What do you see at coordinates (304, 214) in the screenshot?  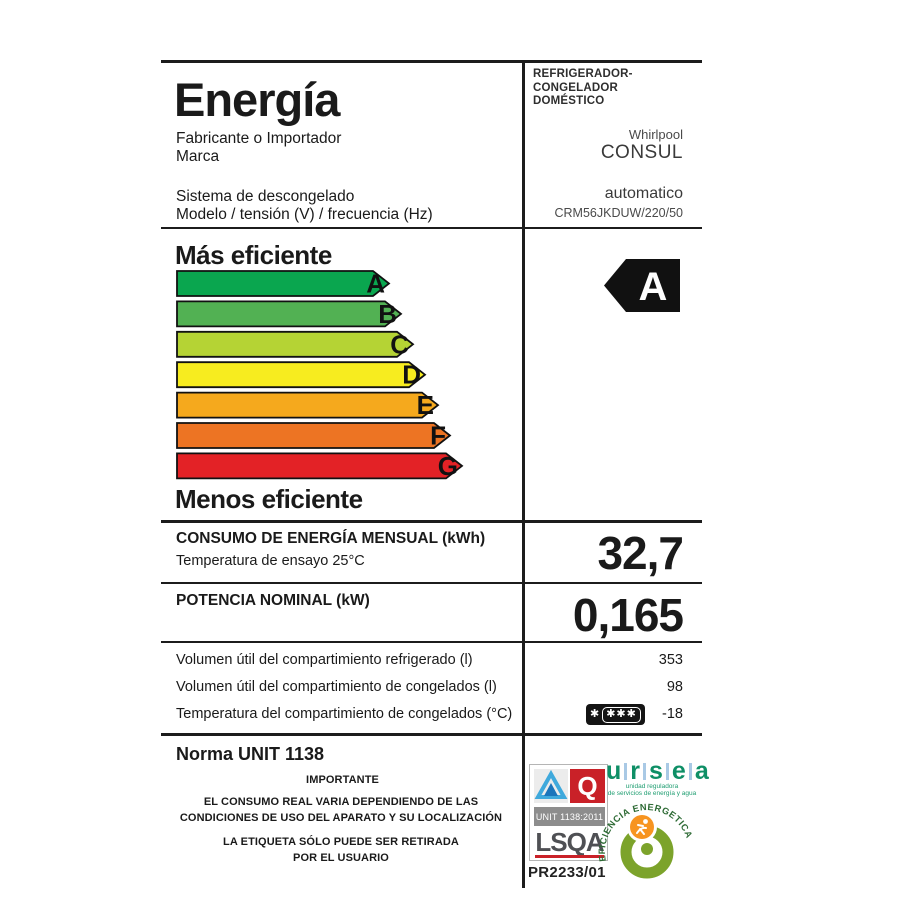 I see `model-label: Modelo / tensión (V) / frecuencia (Hz)` at bounding box center [304, 214].